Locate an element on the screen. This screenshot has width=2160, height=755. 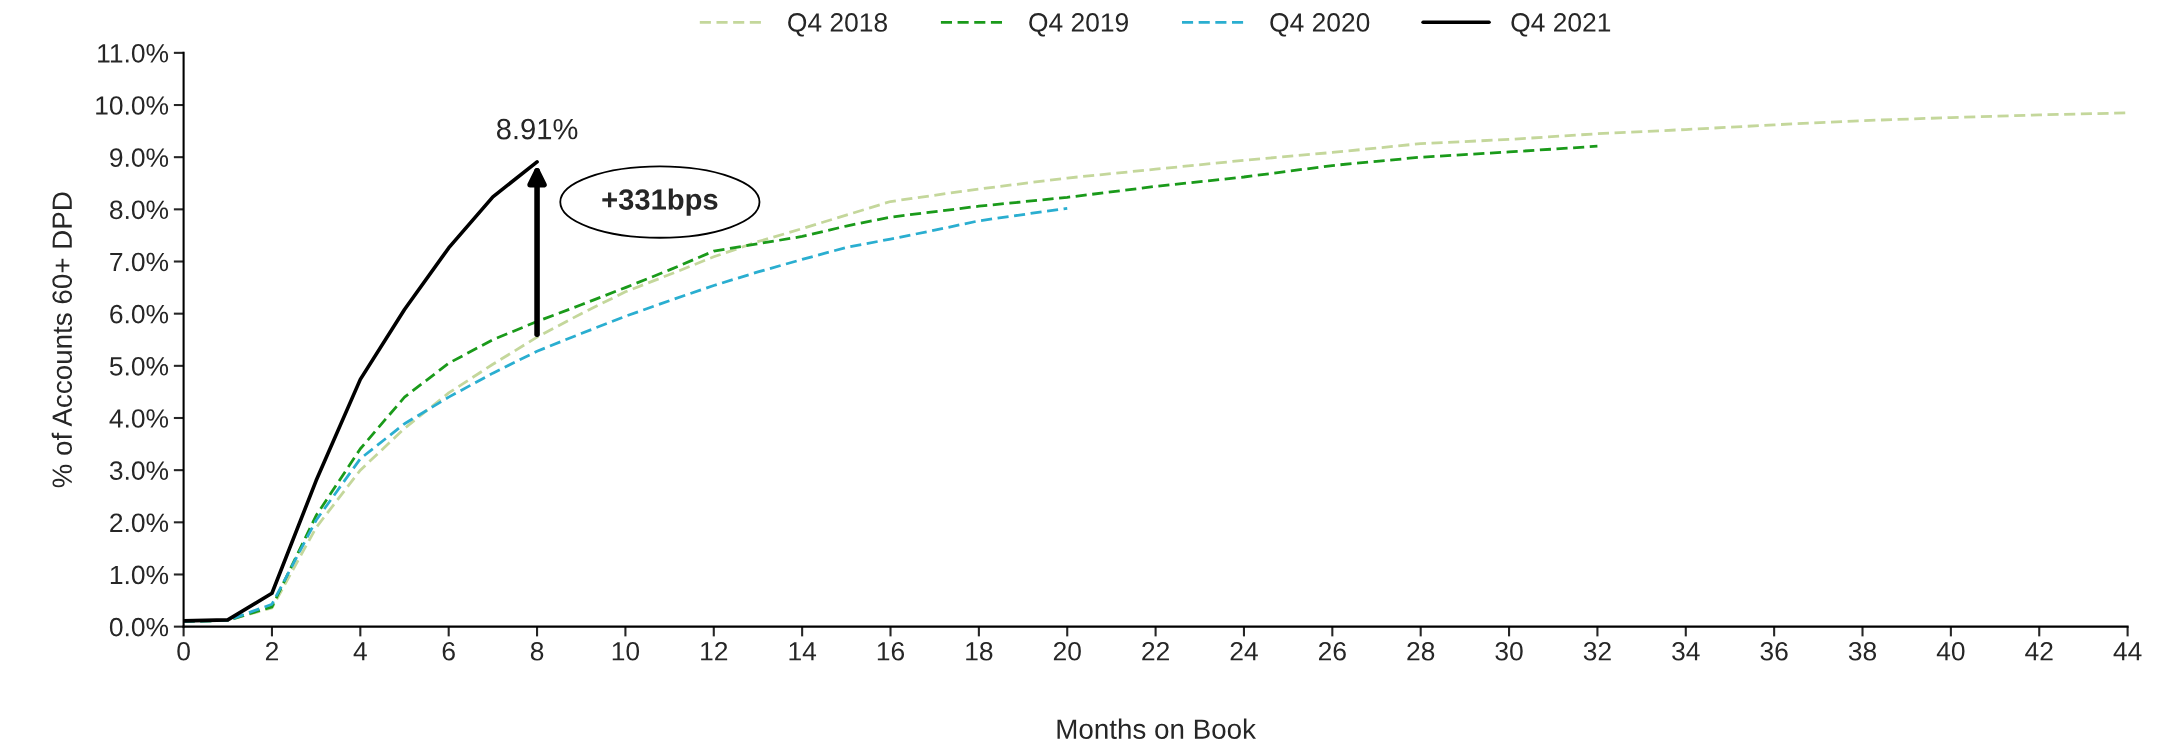
x-tick-label: 20 is located at coordinates (1067, 651).